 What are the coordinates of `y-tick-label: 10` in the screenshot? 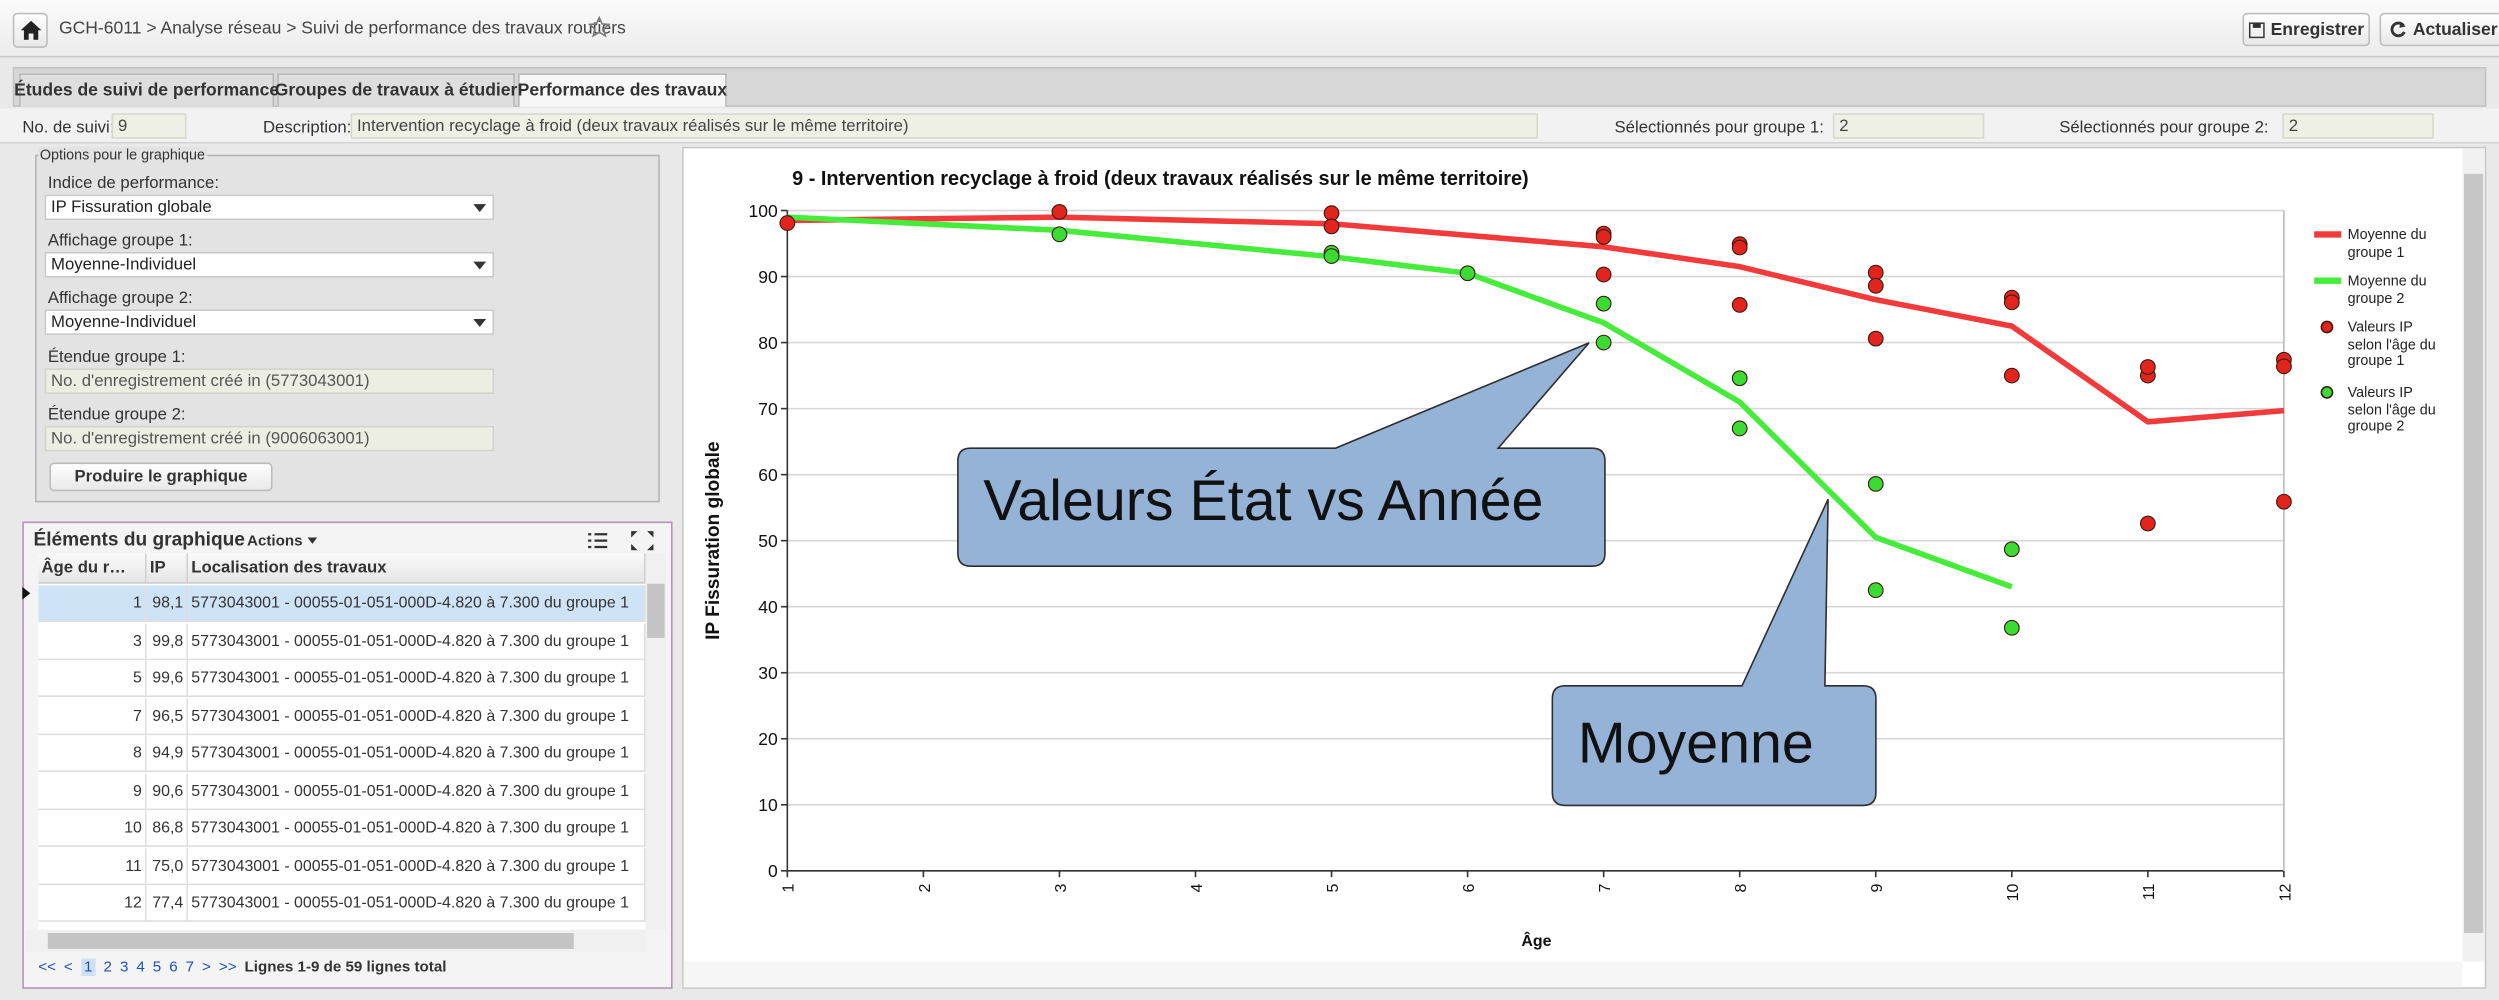 It's located at (768, 805).